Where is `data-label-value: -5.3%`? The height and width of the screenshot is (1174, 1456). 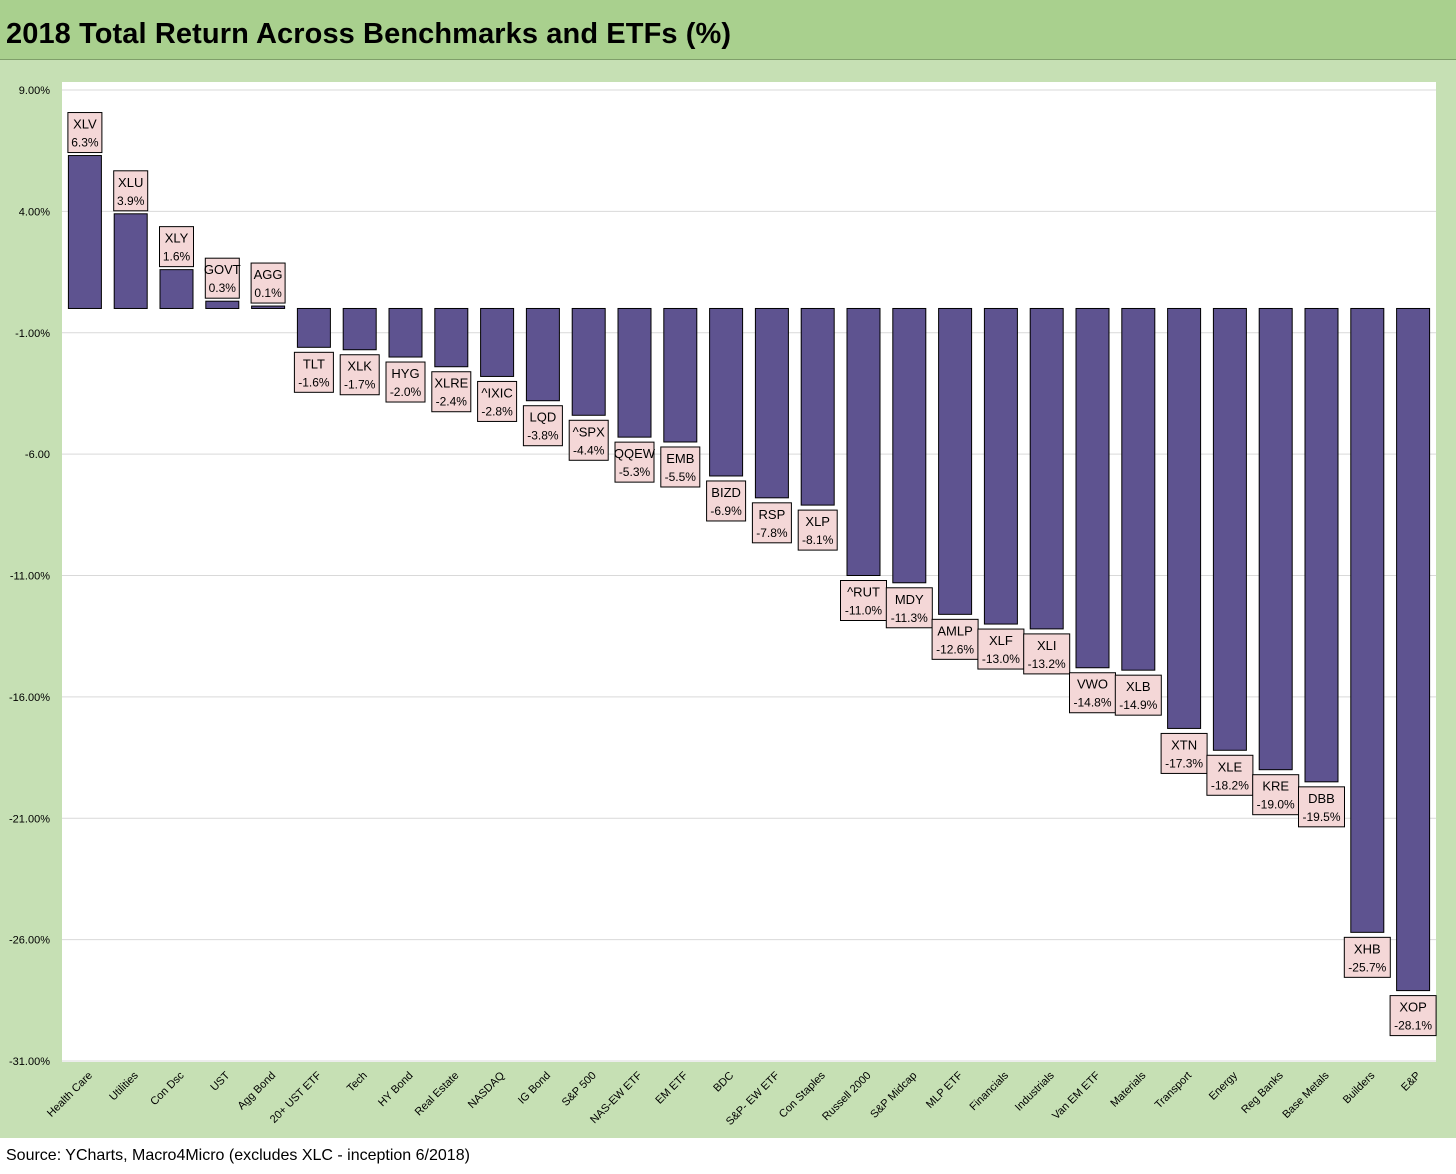 data-label-value: -5.3% is located at coordinates (635, 472).